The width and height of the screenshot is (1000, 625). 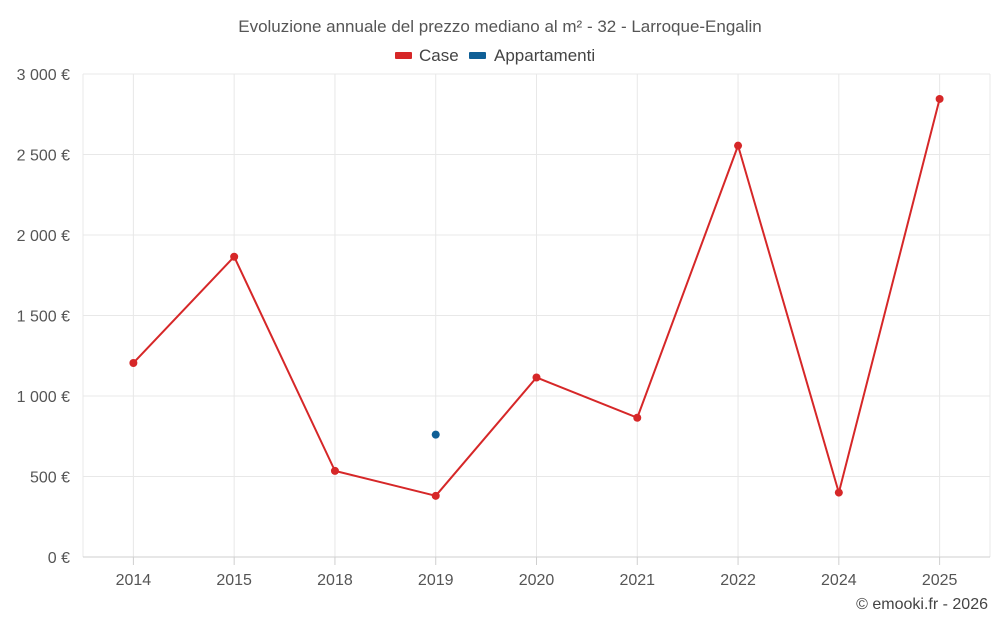 What do you see at coordinates (59, 558) in the screenshot?
I see `y-tick-label: 0 €` at bounding box center [59, 558].